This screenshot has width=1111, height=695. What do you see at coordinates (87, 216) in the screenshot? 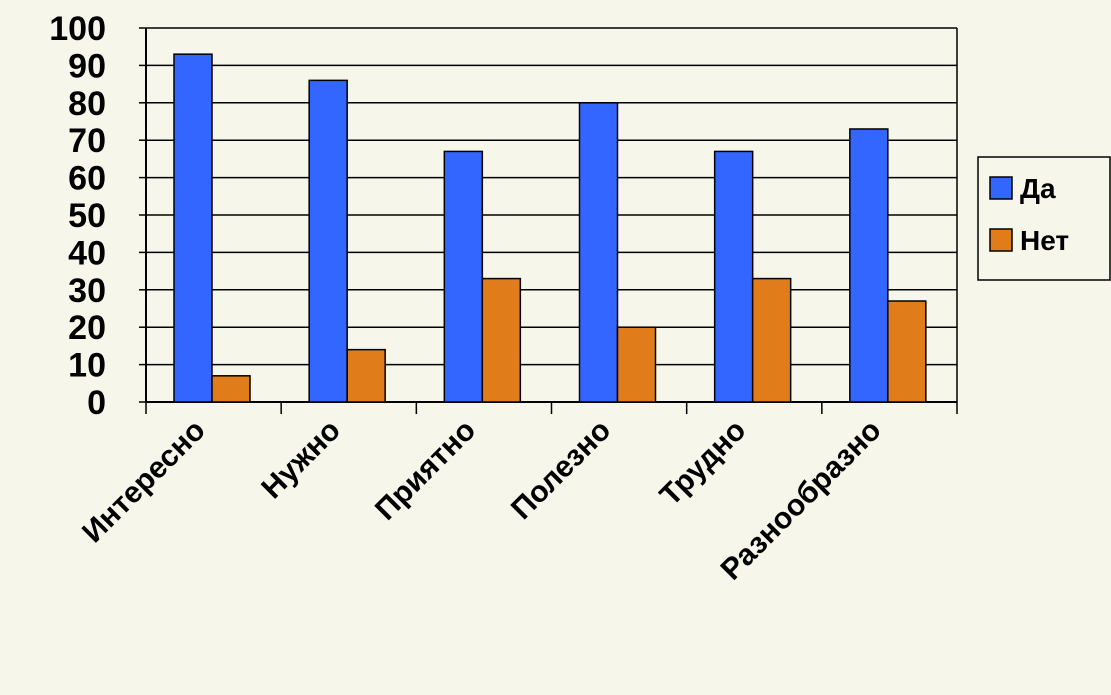
I see `y-tick-label: 50` at bounding box center [87, 216].